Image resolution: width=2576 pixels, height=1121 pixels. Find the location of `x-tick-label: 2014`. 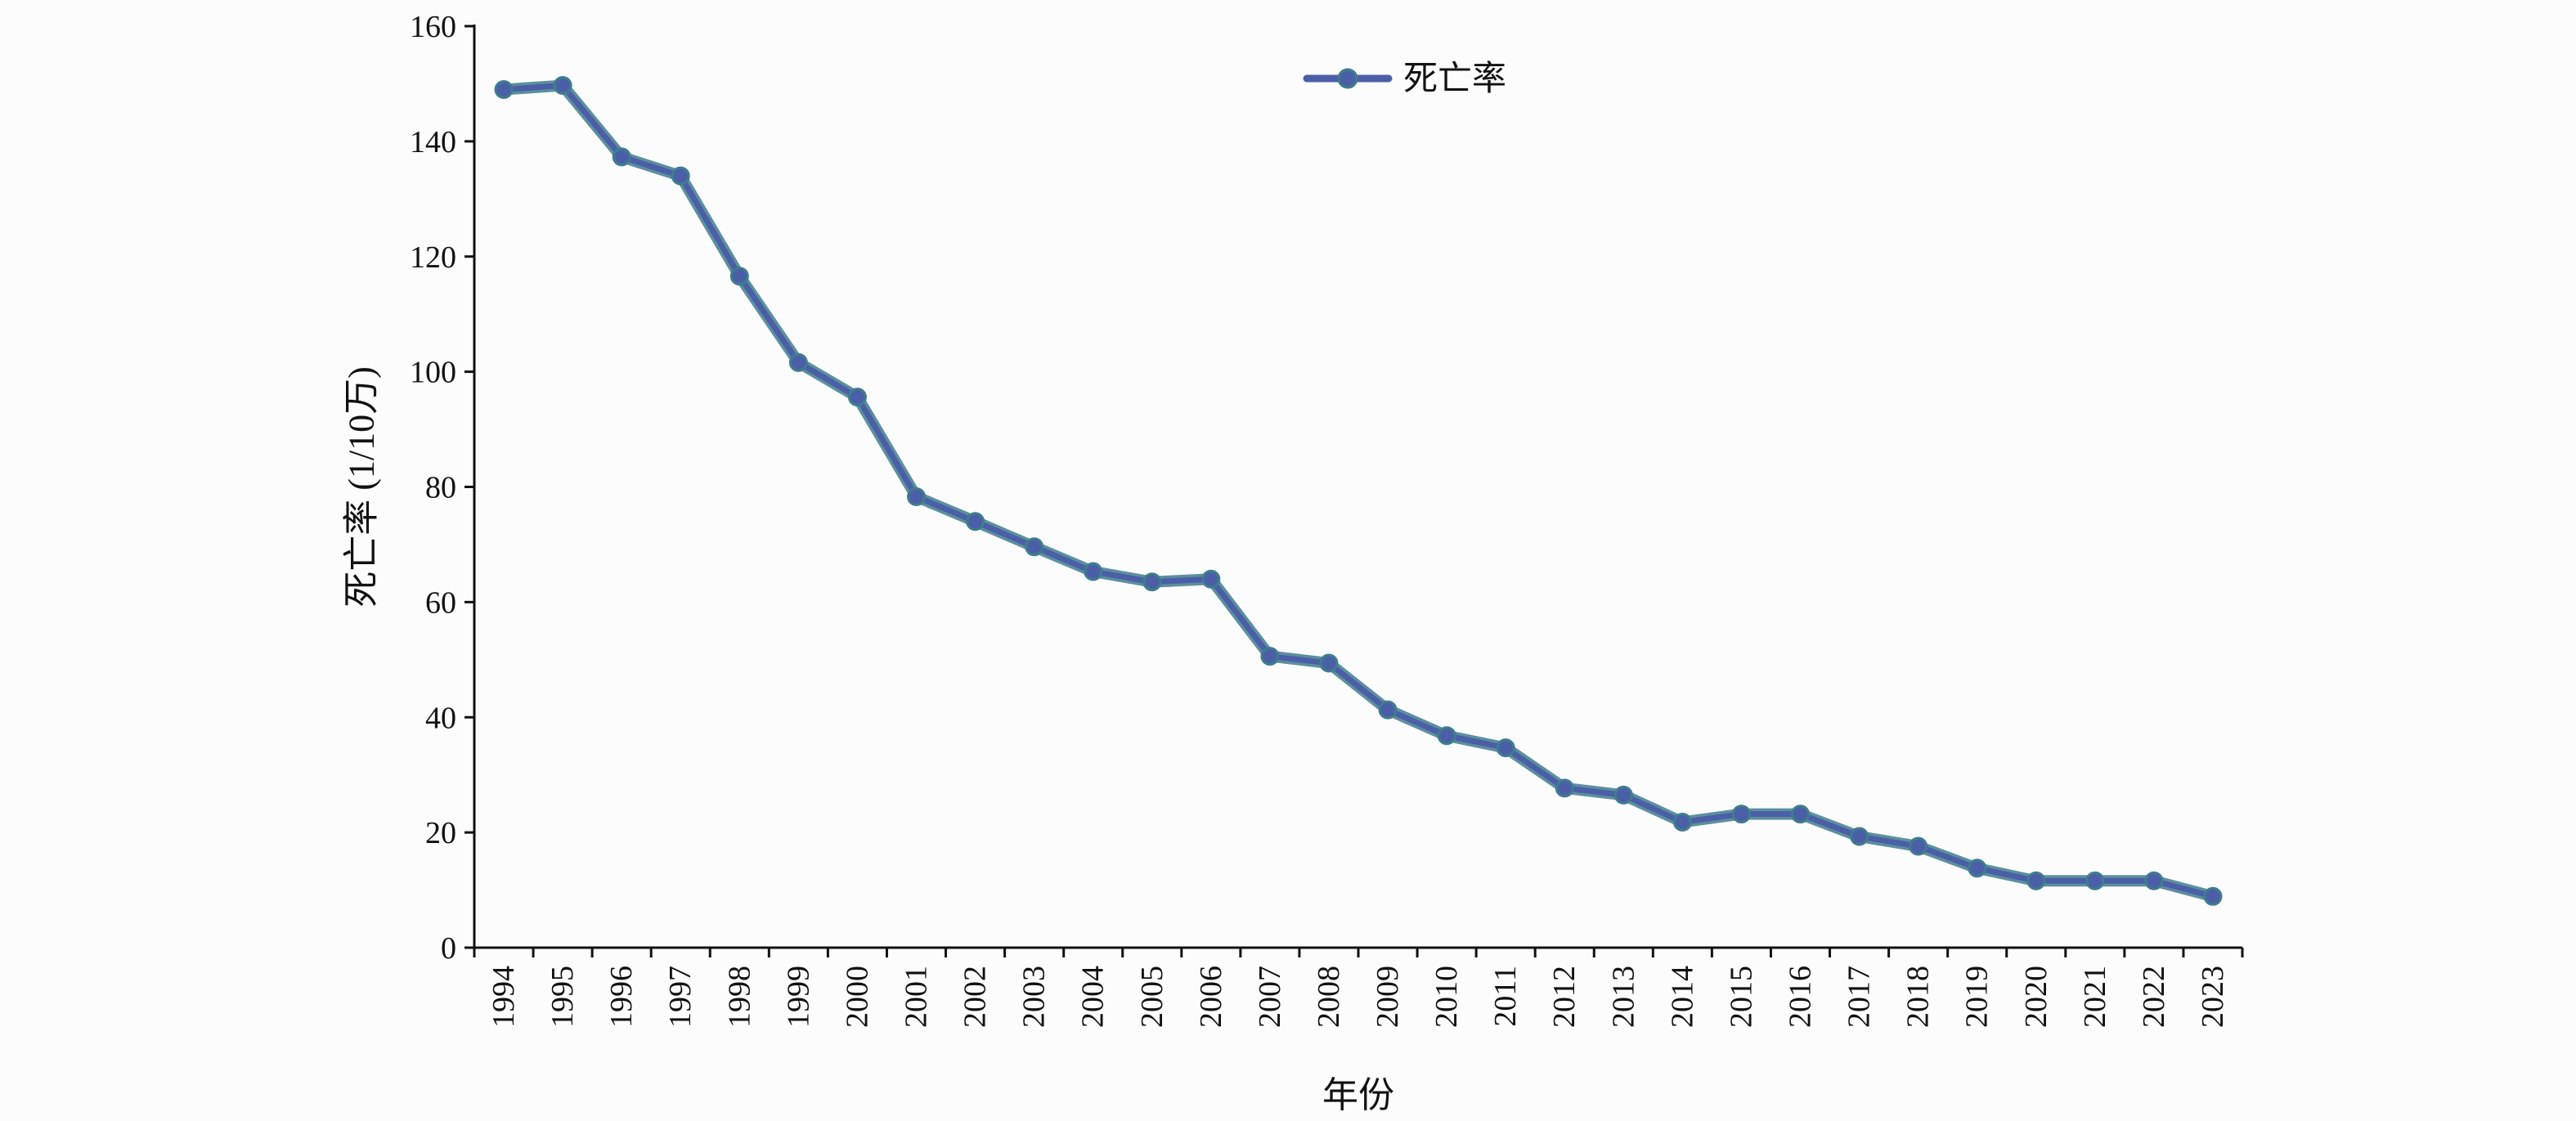

x-tick-label: 2014 is located at coordinates (1682, 997).